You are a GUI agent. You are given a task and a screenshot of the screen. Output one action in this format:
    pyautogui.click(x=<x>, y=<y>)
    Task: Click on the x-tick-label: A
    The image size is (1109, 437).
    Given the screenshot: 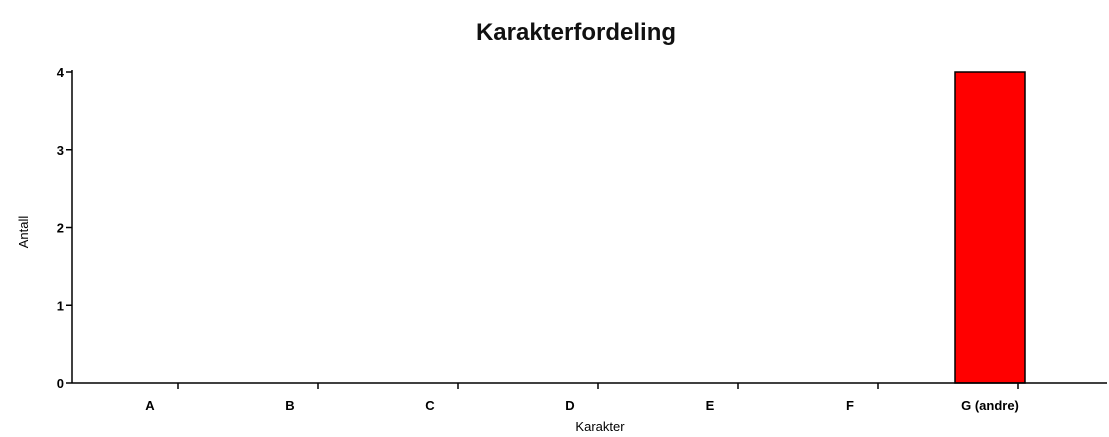 What is the action you would take?
    pyautogui.click(x=150, y=405)
    